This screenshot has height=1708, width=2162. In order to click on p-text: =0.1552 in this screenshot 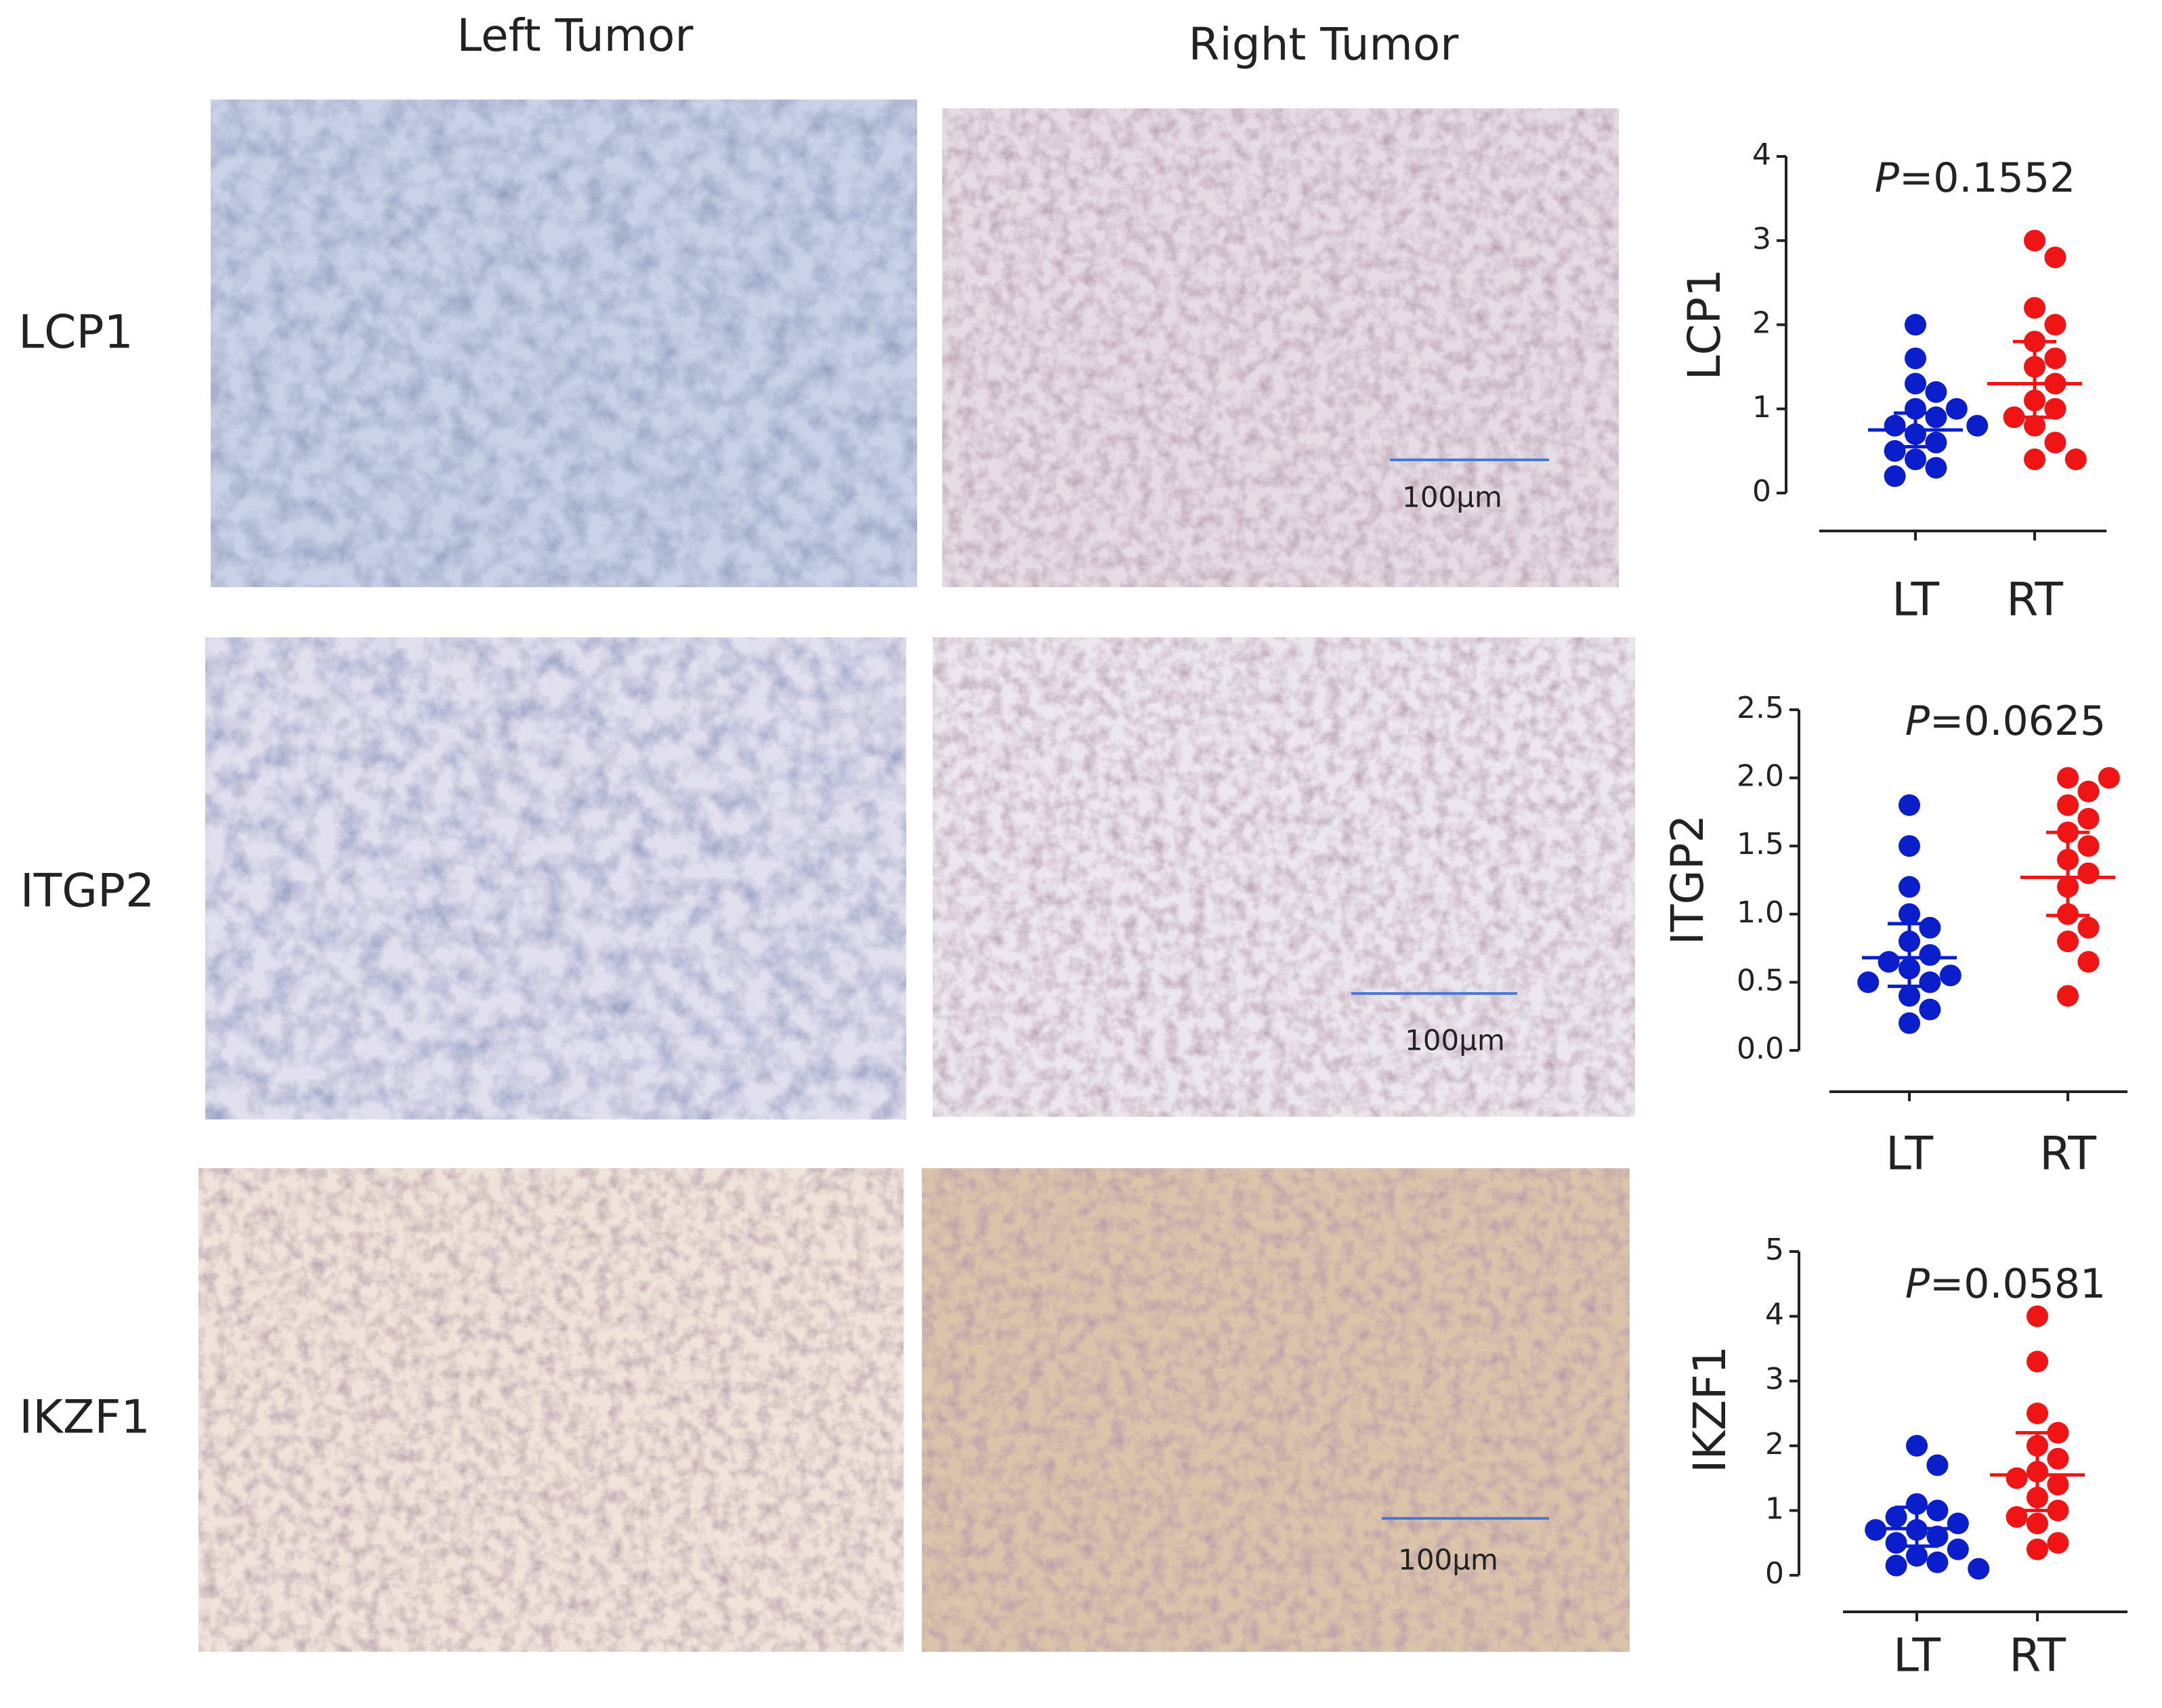, I will do `click(1987, 178)`.